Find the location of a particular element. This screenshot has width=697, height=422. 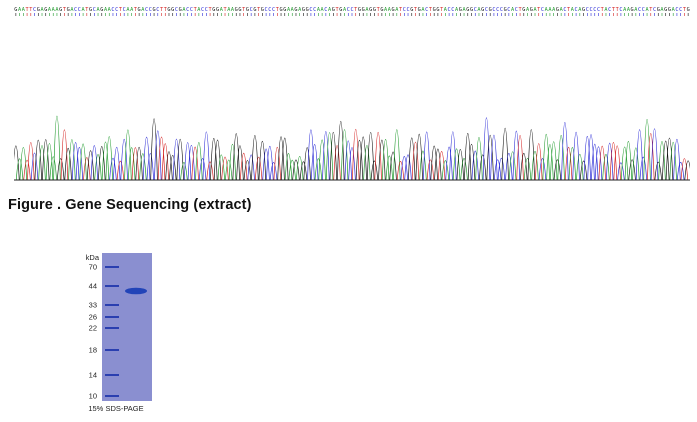

gel-ladder-band is located at coordinates (112, 328).